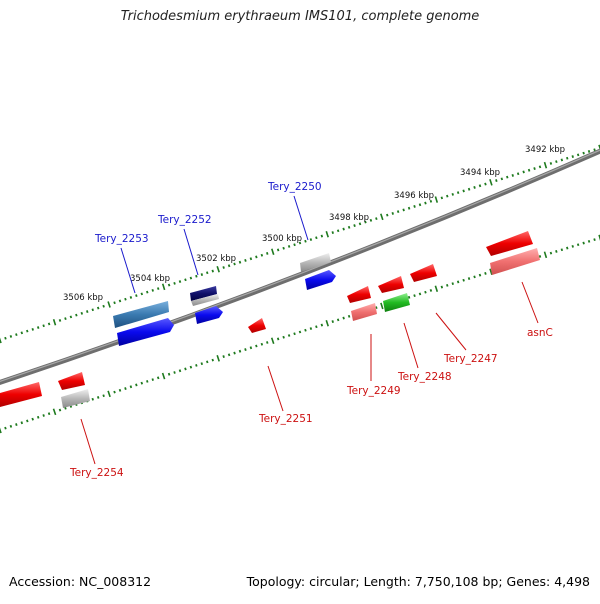  Describe the element at coordinates (373, 391) in the screenshot. I see `gene-label-tery-2249: Tery_2249` at that location.